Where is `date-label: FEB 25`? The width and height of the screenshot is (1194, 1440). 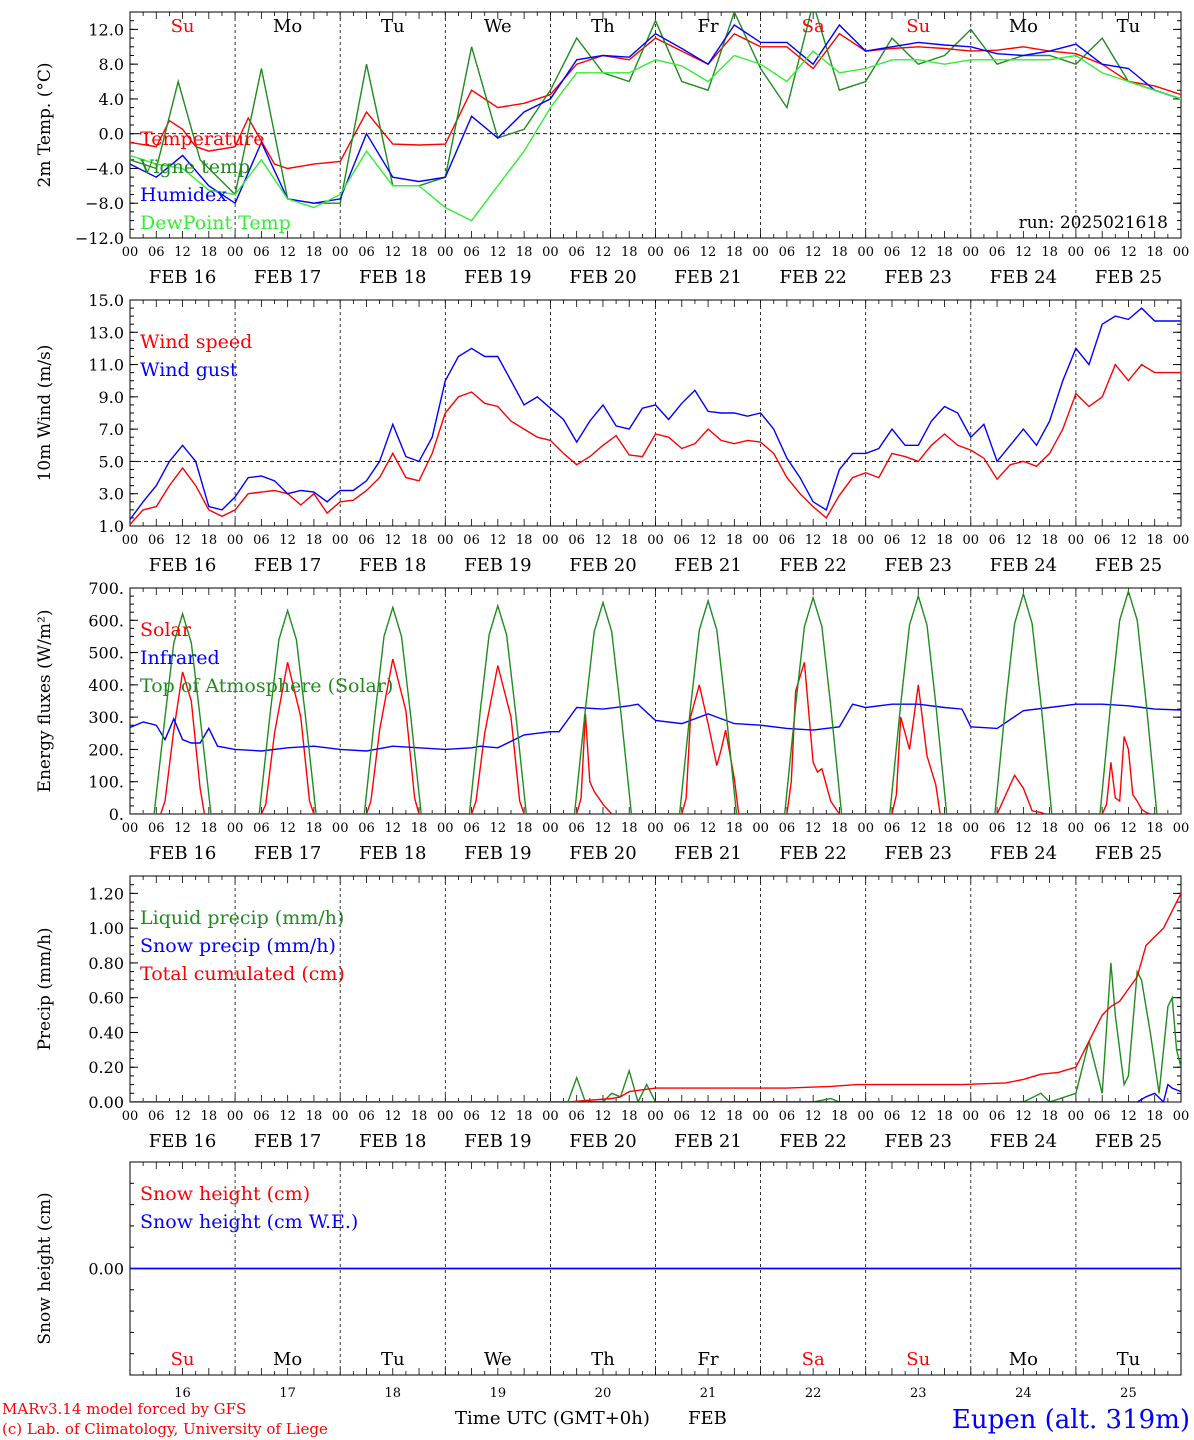
date-label: FEB 25 is located at coordinates (1128, 565).